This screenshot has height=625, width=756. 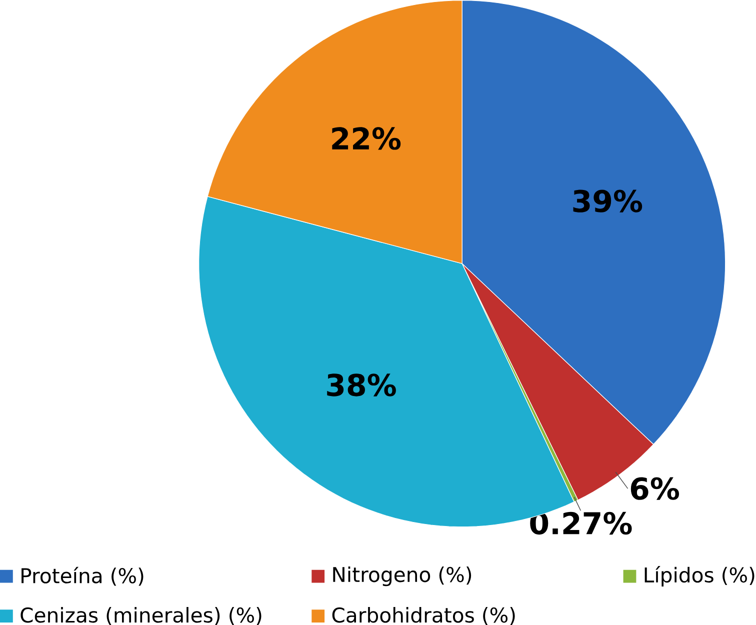 I want to click on data-label: 6%, so click(x=654, y=488).